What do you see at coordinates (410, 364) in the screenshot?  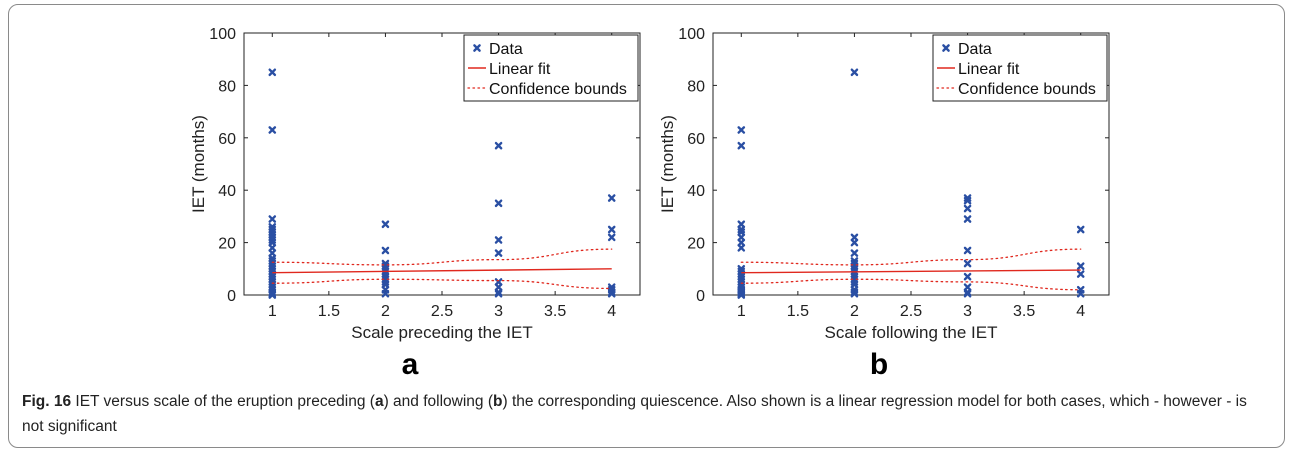 I see `panel-label-a: a` at bounding box center [410, 364].